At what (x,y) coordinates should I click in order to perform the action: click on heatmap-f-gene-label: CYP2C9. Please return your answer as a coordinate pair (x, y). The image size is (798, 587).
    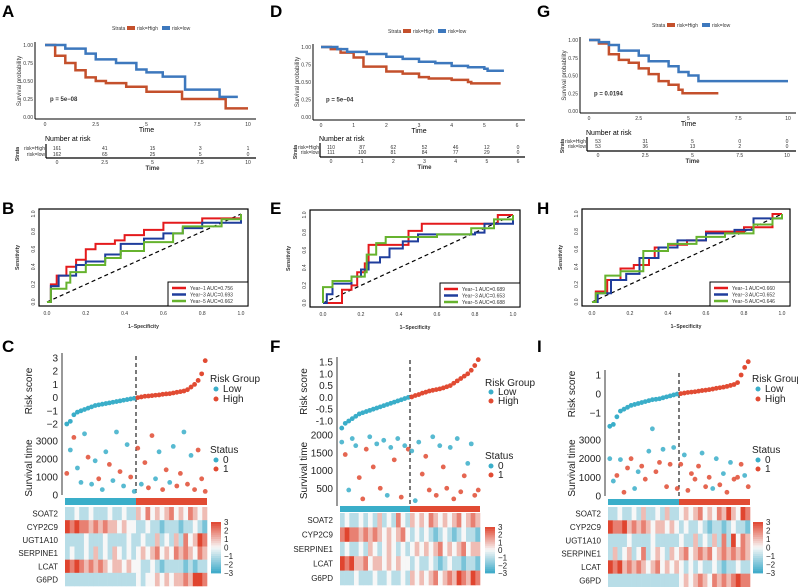
    Looking at the image, I should click on (318, 535).